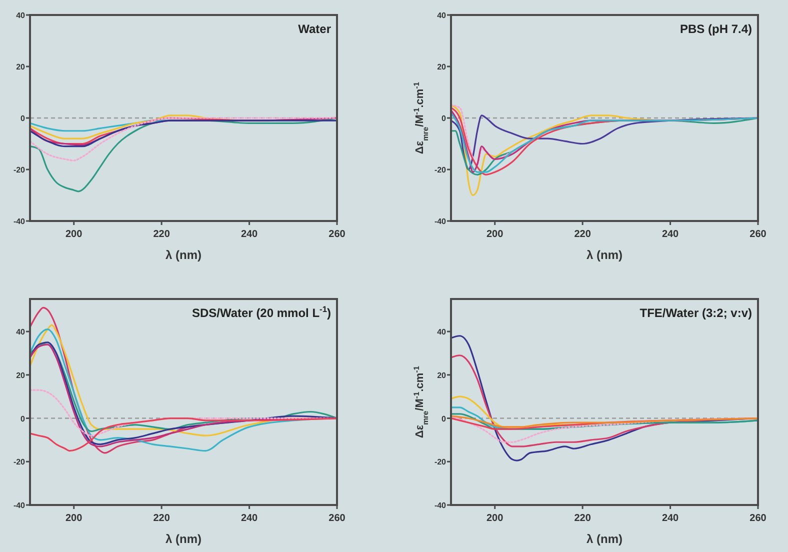 The width and height of the screenshot is (788, 552). I want to click on text: TFE/Water (3:2; v:v), so click(696, 313).